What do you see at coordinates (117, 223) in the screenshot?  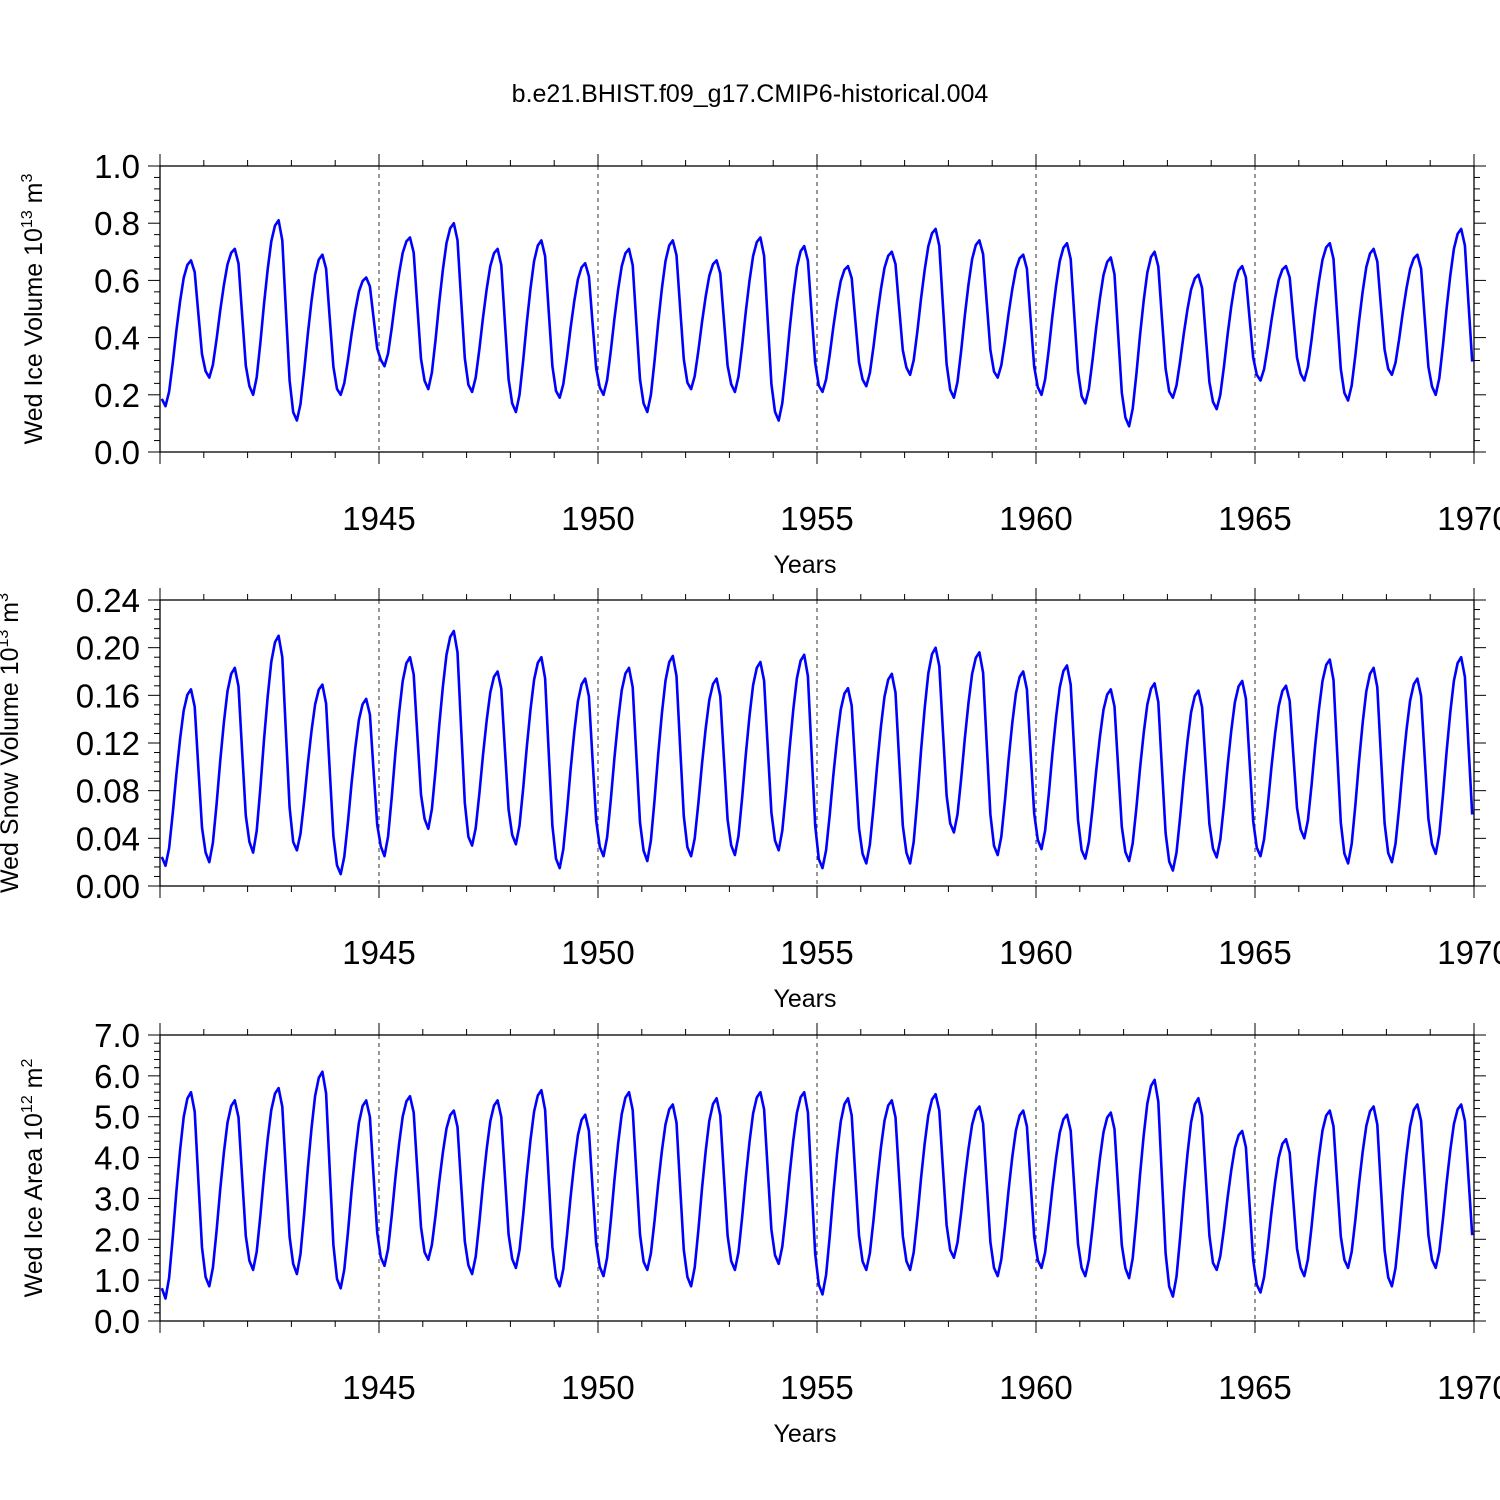 I see `y-tick-label: 0.8` at bounding box center [117, 223].